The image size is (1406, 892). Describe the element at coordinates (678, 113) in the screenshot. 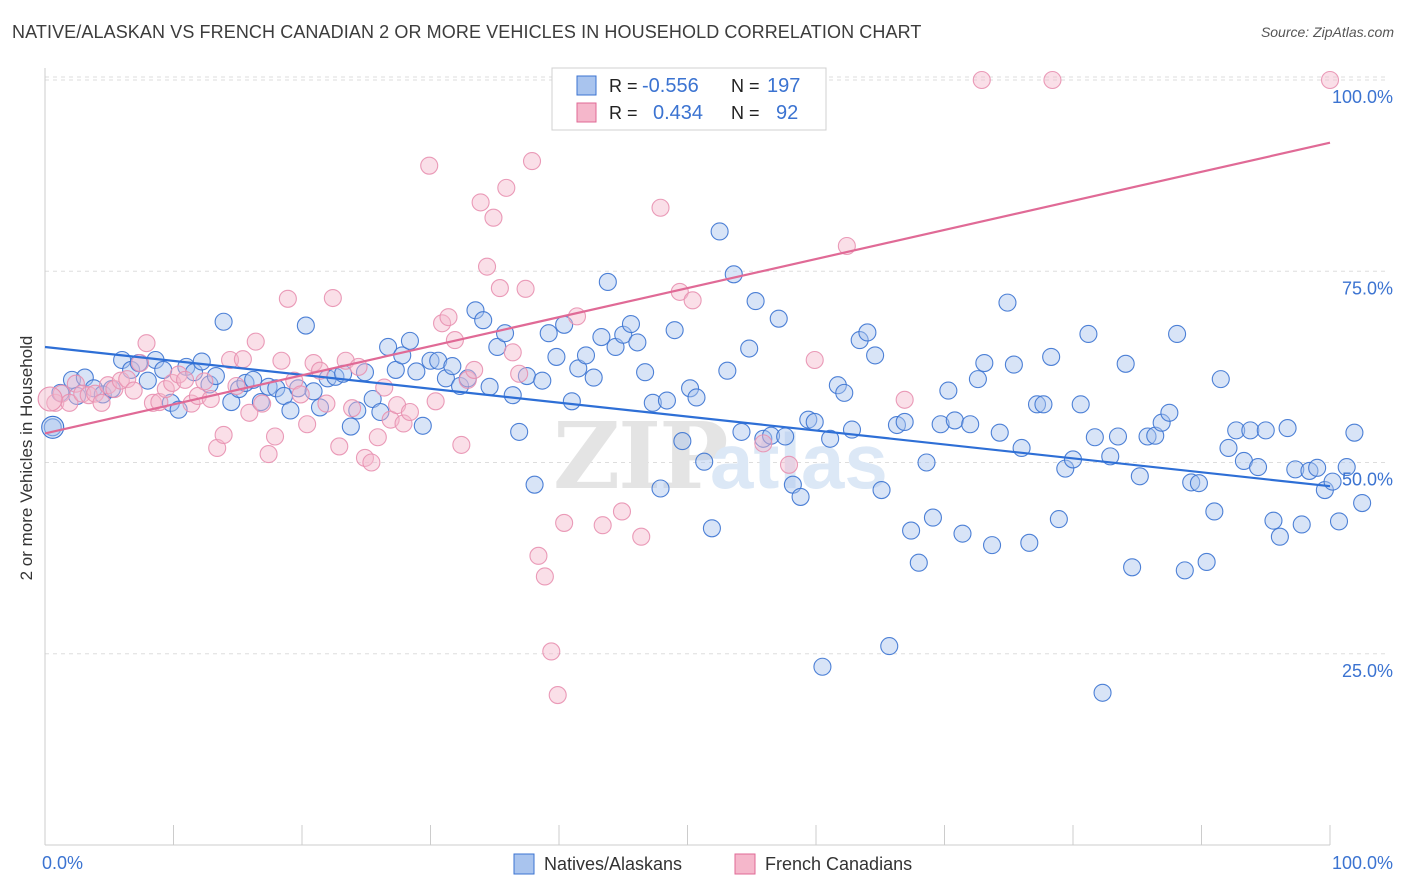

I see `legend-r-value-2: 0.434` at that location.